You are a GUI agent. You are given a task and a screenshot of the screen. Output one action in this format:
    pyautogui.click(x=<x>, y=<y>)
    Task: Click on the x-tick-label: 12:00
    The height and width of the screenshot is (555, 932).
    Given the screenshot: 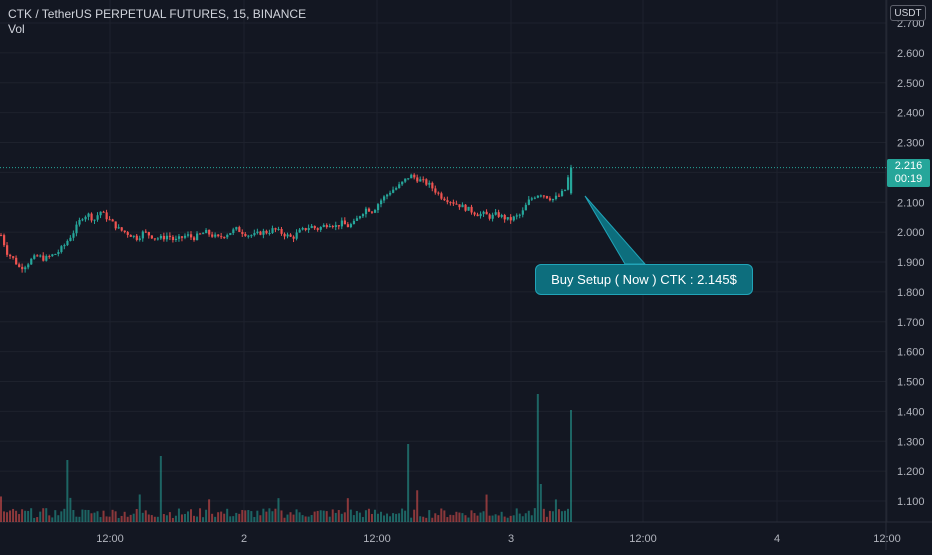 What is the action you would take?
    pyautogui.click(x=887, y=539)
    